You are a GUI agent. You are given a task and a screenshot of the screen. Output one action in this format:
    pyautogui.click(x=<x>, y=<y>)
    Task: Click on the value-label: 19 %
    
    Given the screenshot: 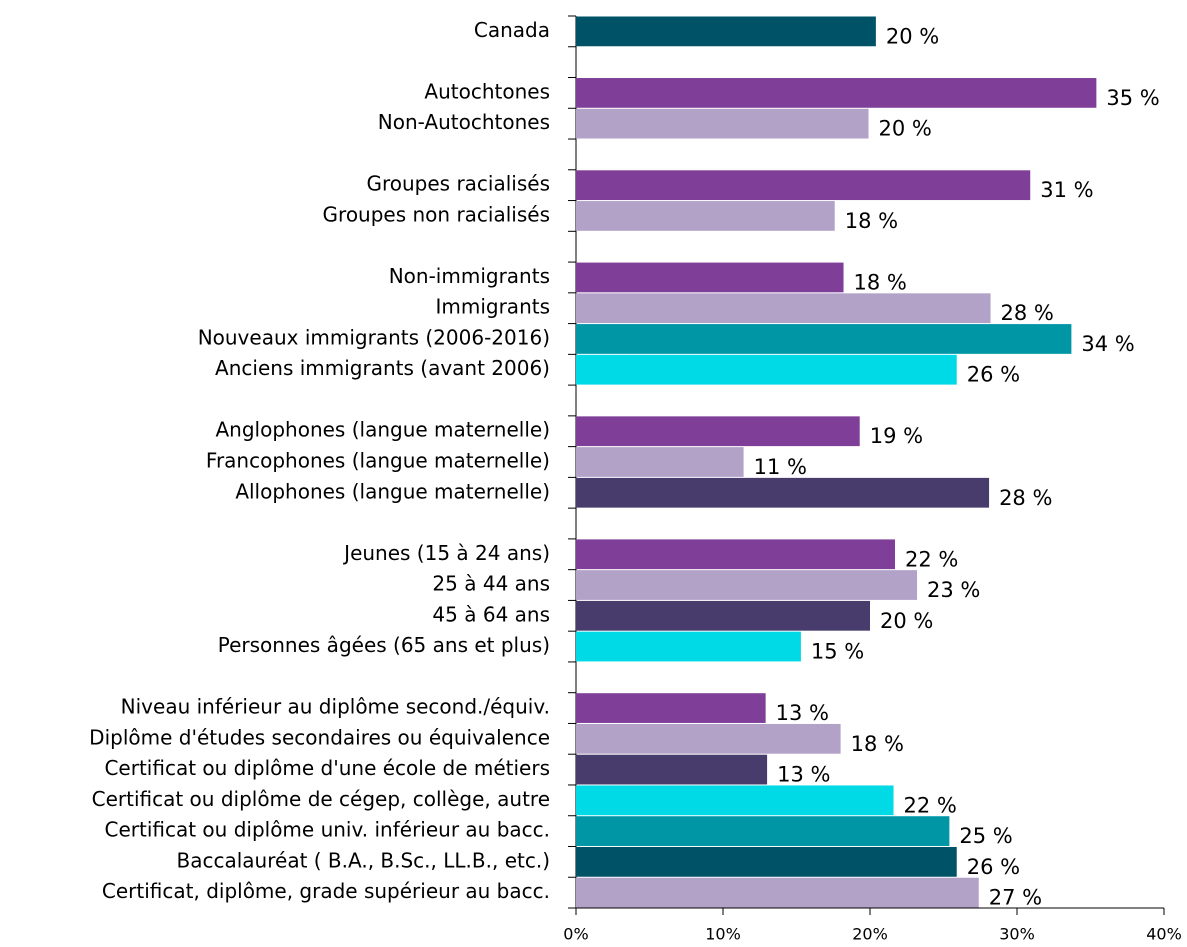 What is the action you would take?
    pyautogui.click(x=896, y=436)
    